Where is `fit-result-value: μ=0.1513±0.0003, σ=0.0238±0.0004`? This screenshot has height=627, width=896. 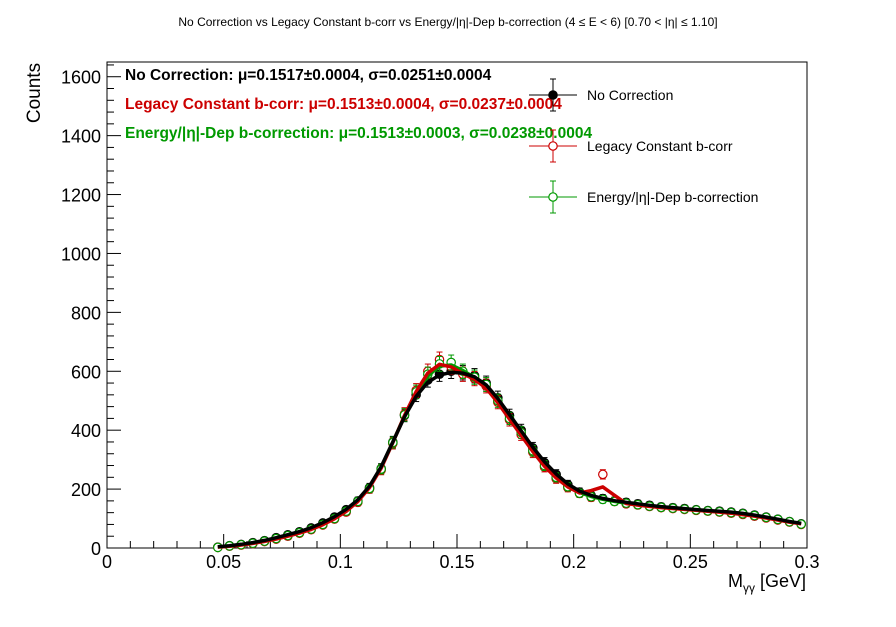
fit-result-value: μ=0.1513±0.0003, σ=0.0238±0.0004 is located at coordinates (466, 133).